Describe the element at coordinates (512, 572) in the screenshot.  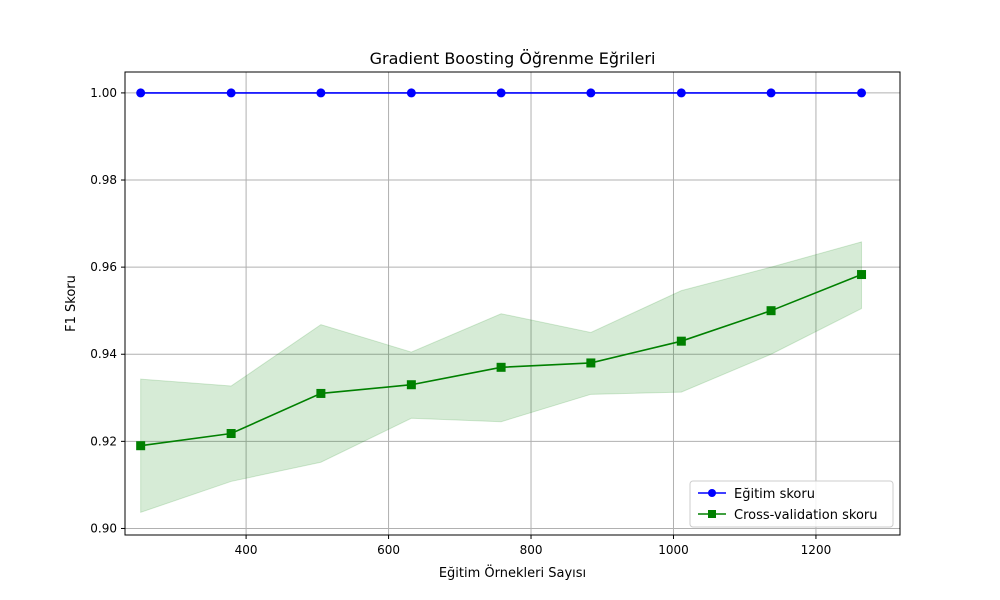
I see `x-axis-label: Eğitim Örnekleri Sayısı` at that location.